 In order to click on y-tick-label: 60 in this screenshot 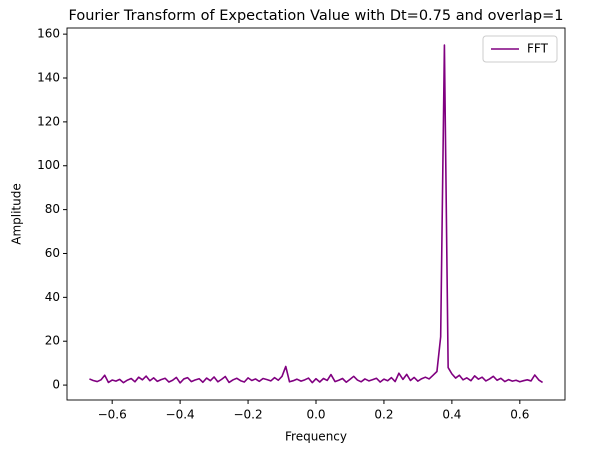, I will do `click(52, 253)`.